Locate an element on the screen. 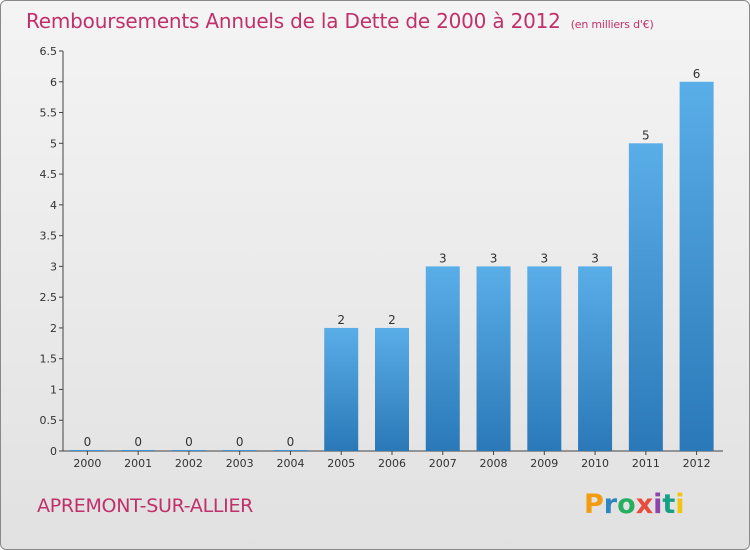  bar-2005 is located at coordinates (341, 389).